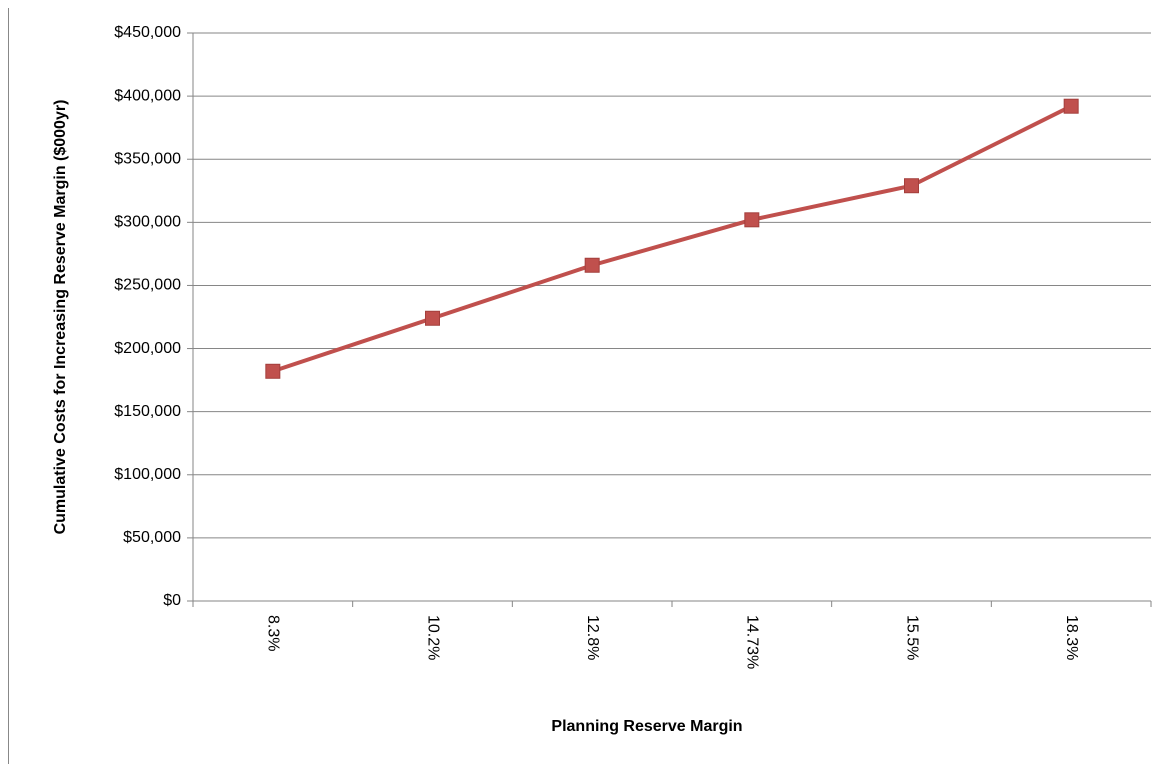 Image resolution: width=1165 pixels, height=764 pixels. Describe the element at coordinates (147, 285) in the screenshot. I see `y-tick-label: $250,000` at that location.